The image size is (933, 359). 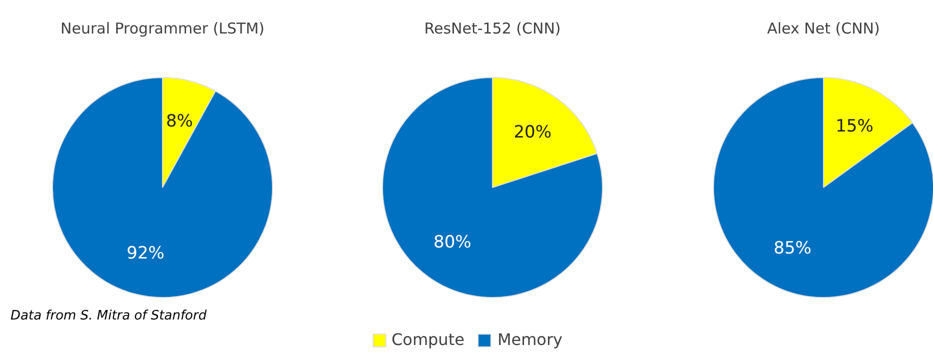 I want to click on text: Data from S. Mitra of Stanford, so click(x=109, y=316).